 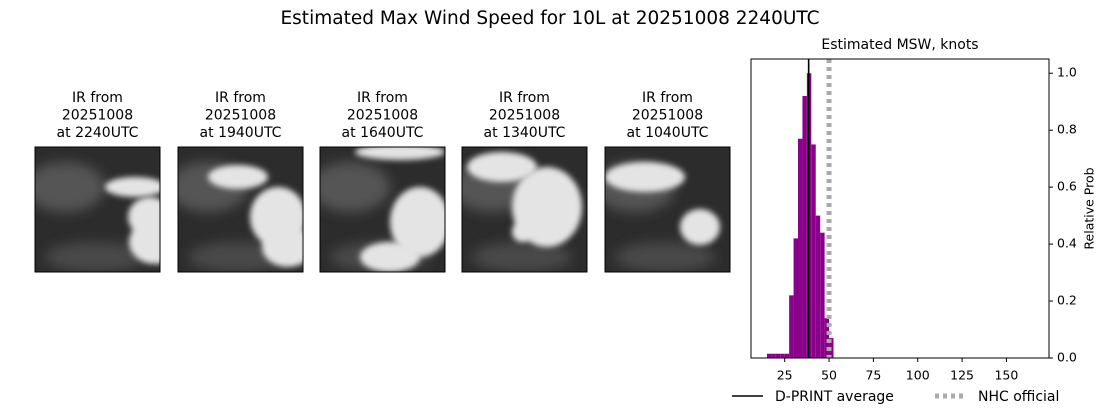 What do you see at coordinates (899, 45) in the screenshot?
I see `axis-title: Estimated MSW, knots` at bounding box center [899, 45].